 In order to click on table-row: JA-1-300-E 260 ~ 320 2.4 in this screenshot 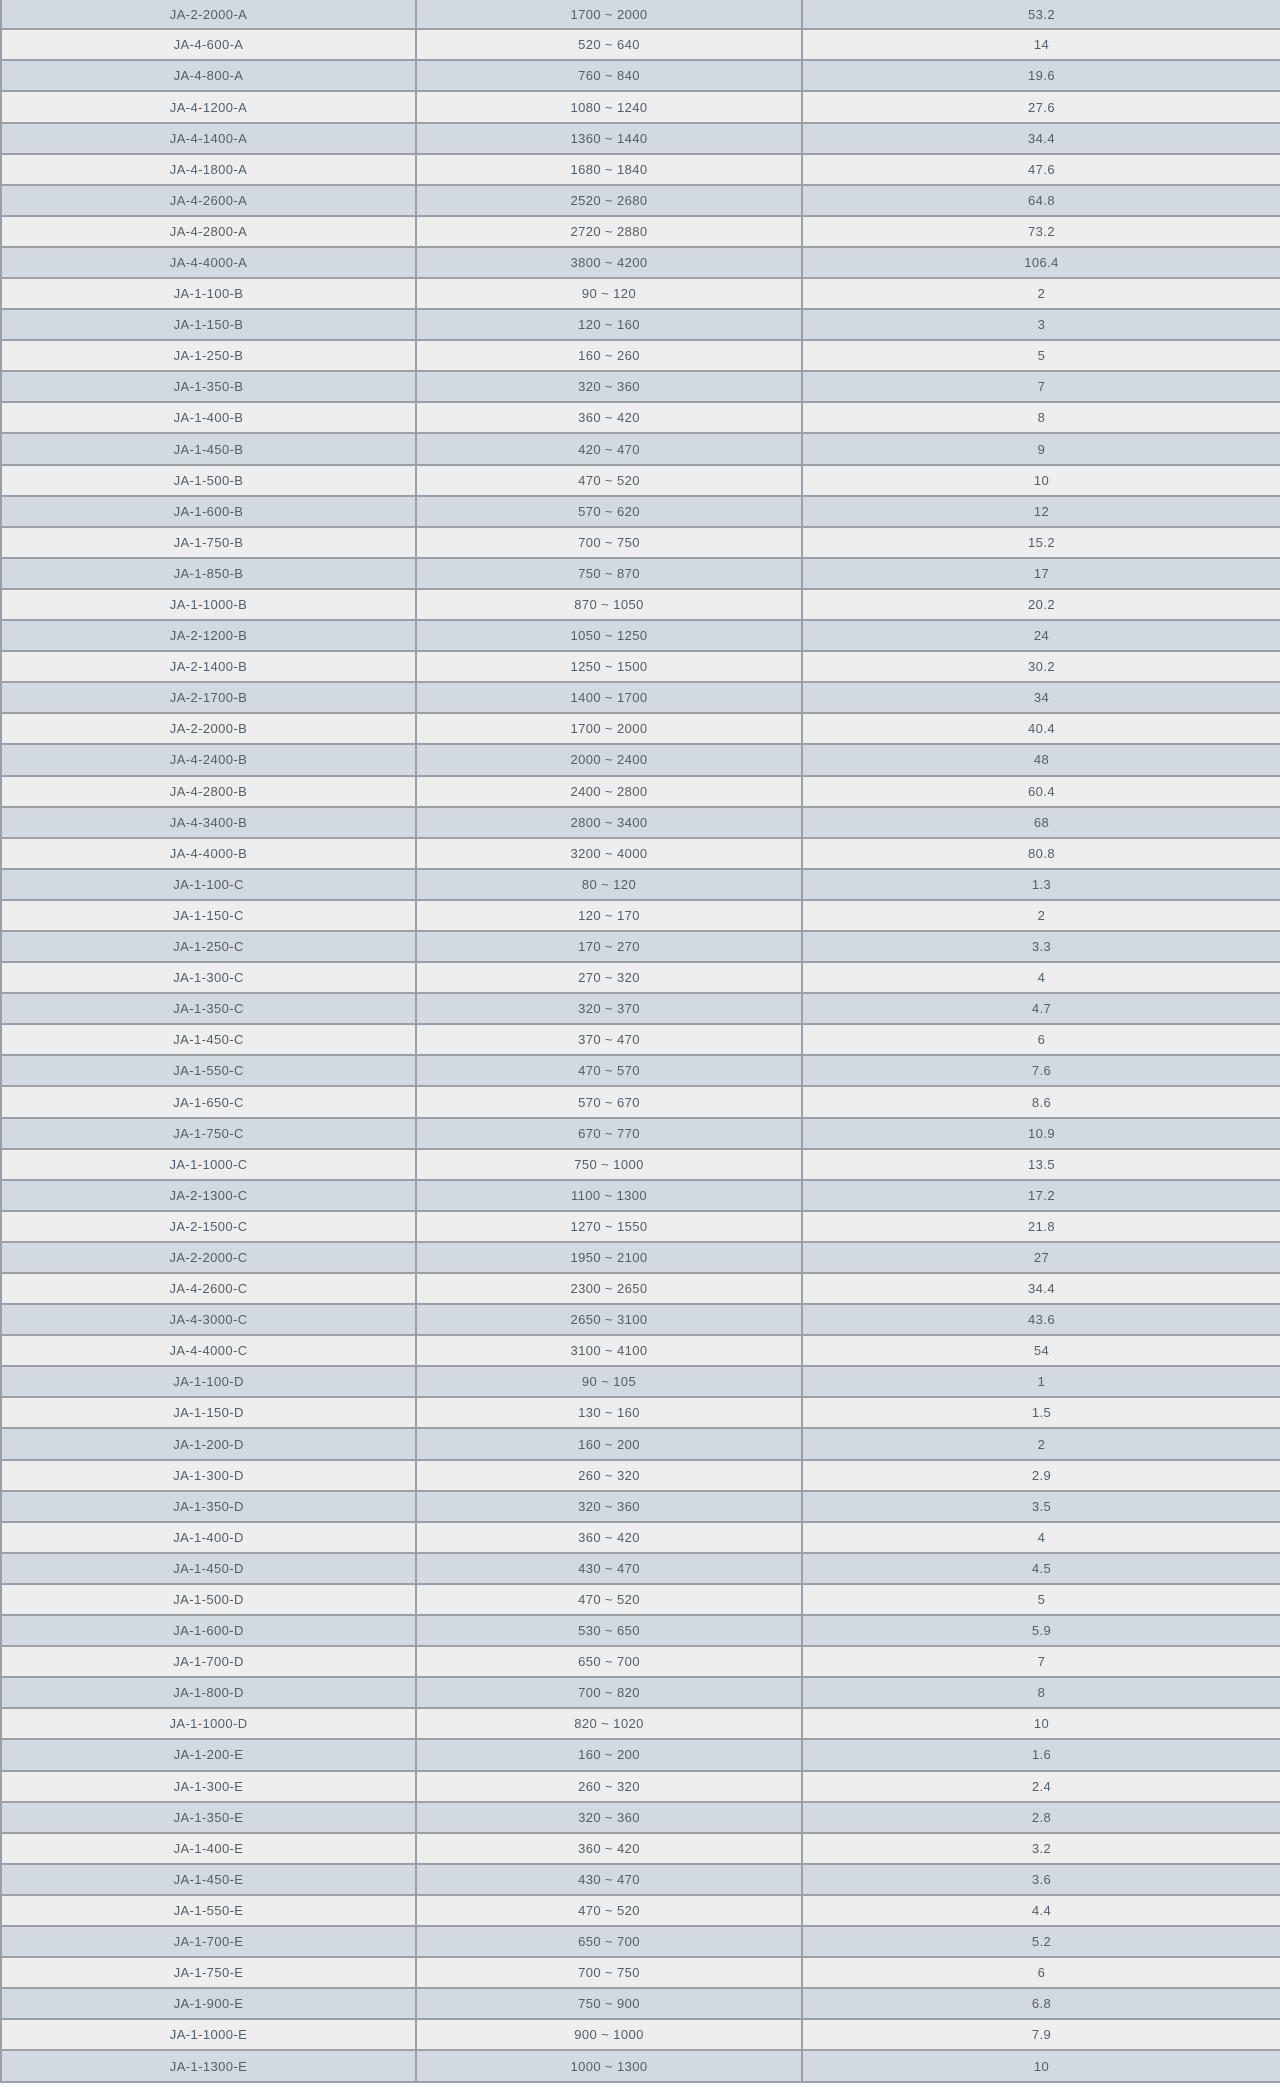, I will do `click(640, 1786)`.